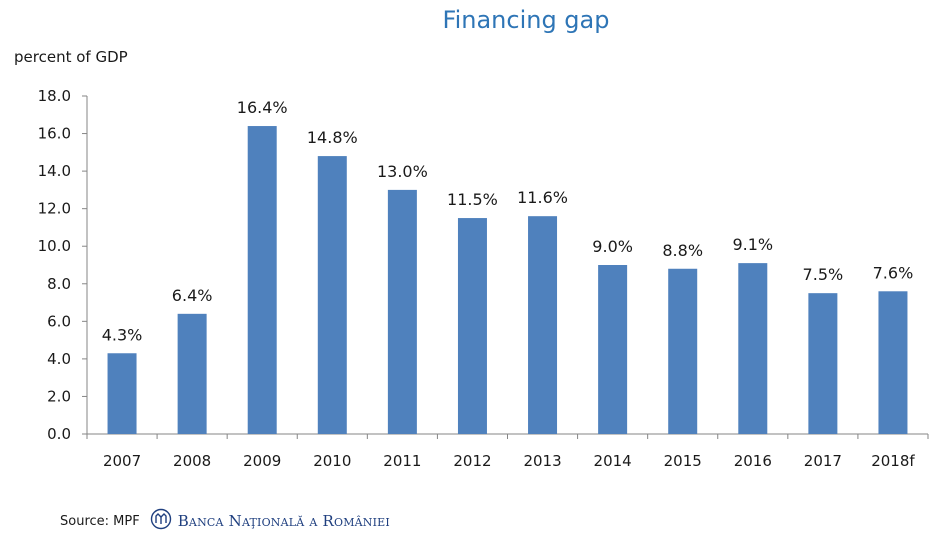 This screenshot has width=943, height=545. Describe the element at coordinates (54, 134) in the screenshot. I see `y-tick-label: 16.0` at that location.